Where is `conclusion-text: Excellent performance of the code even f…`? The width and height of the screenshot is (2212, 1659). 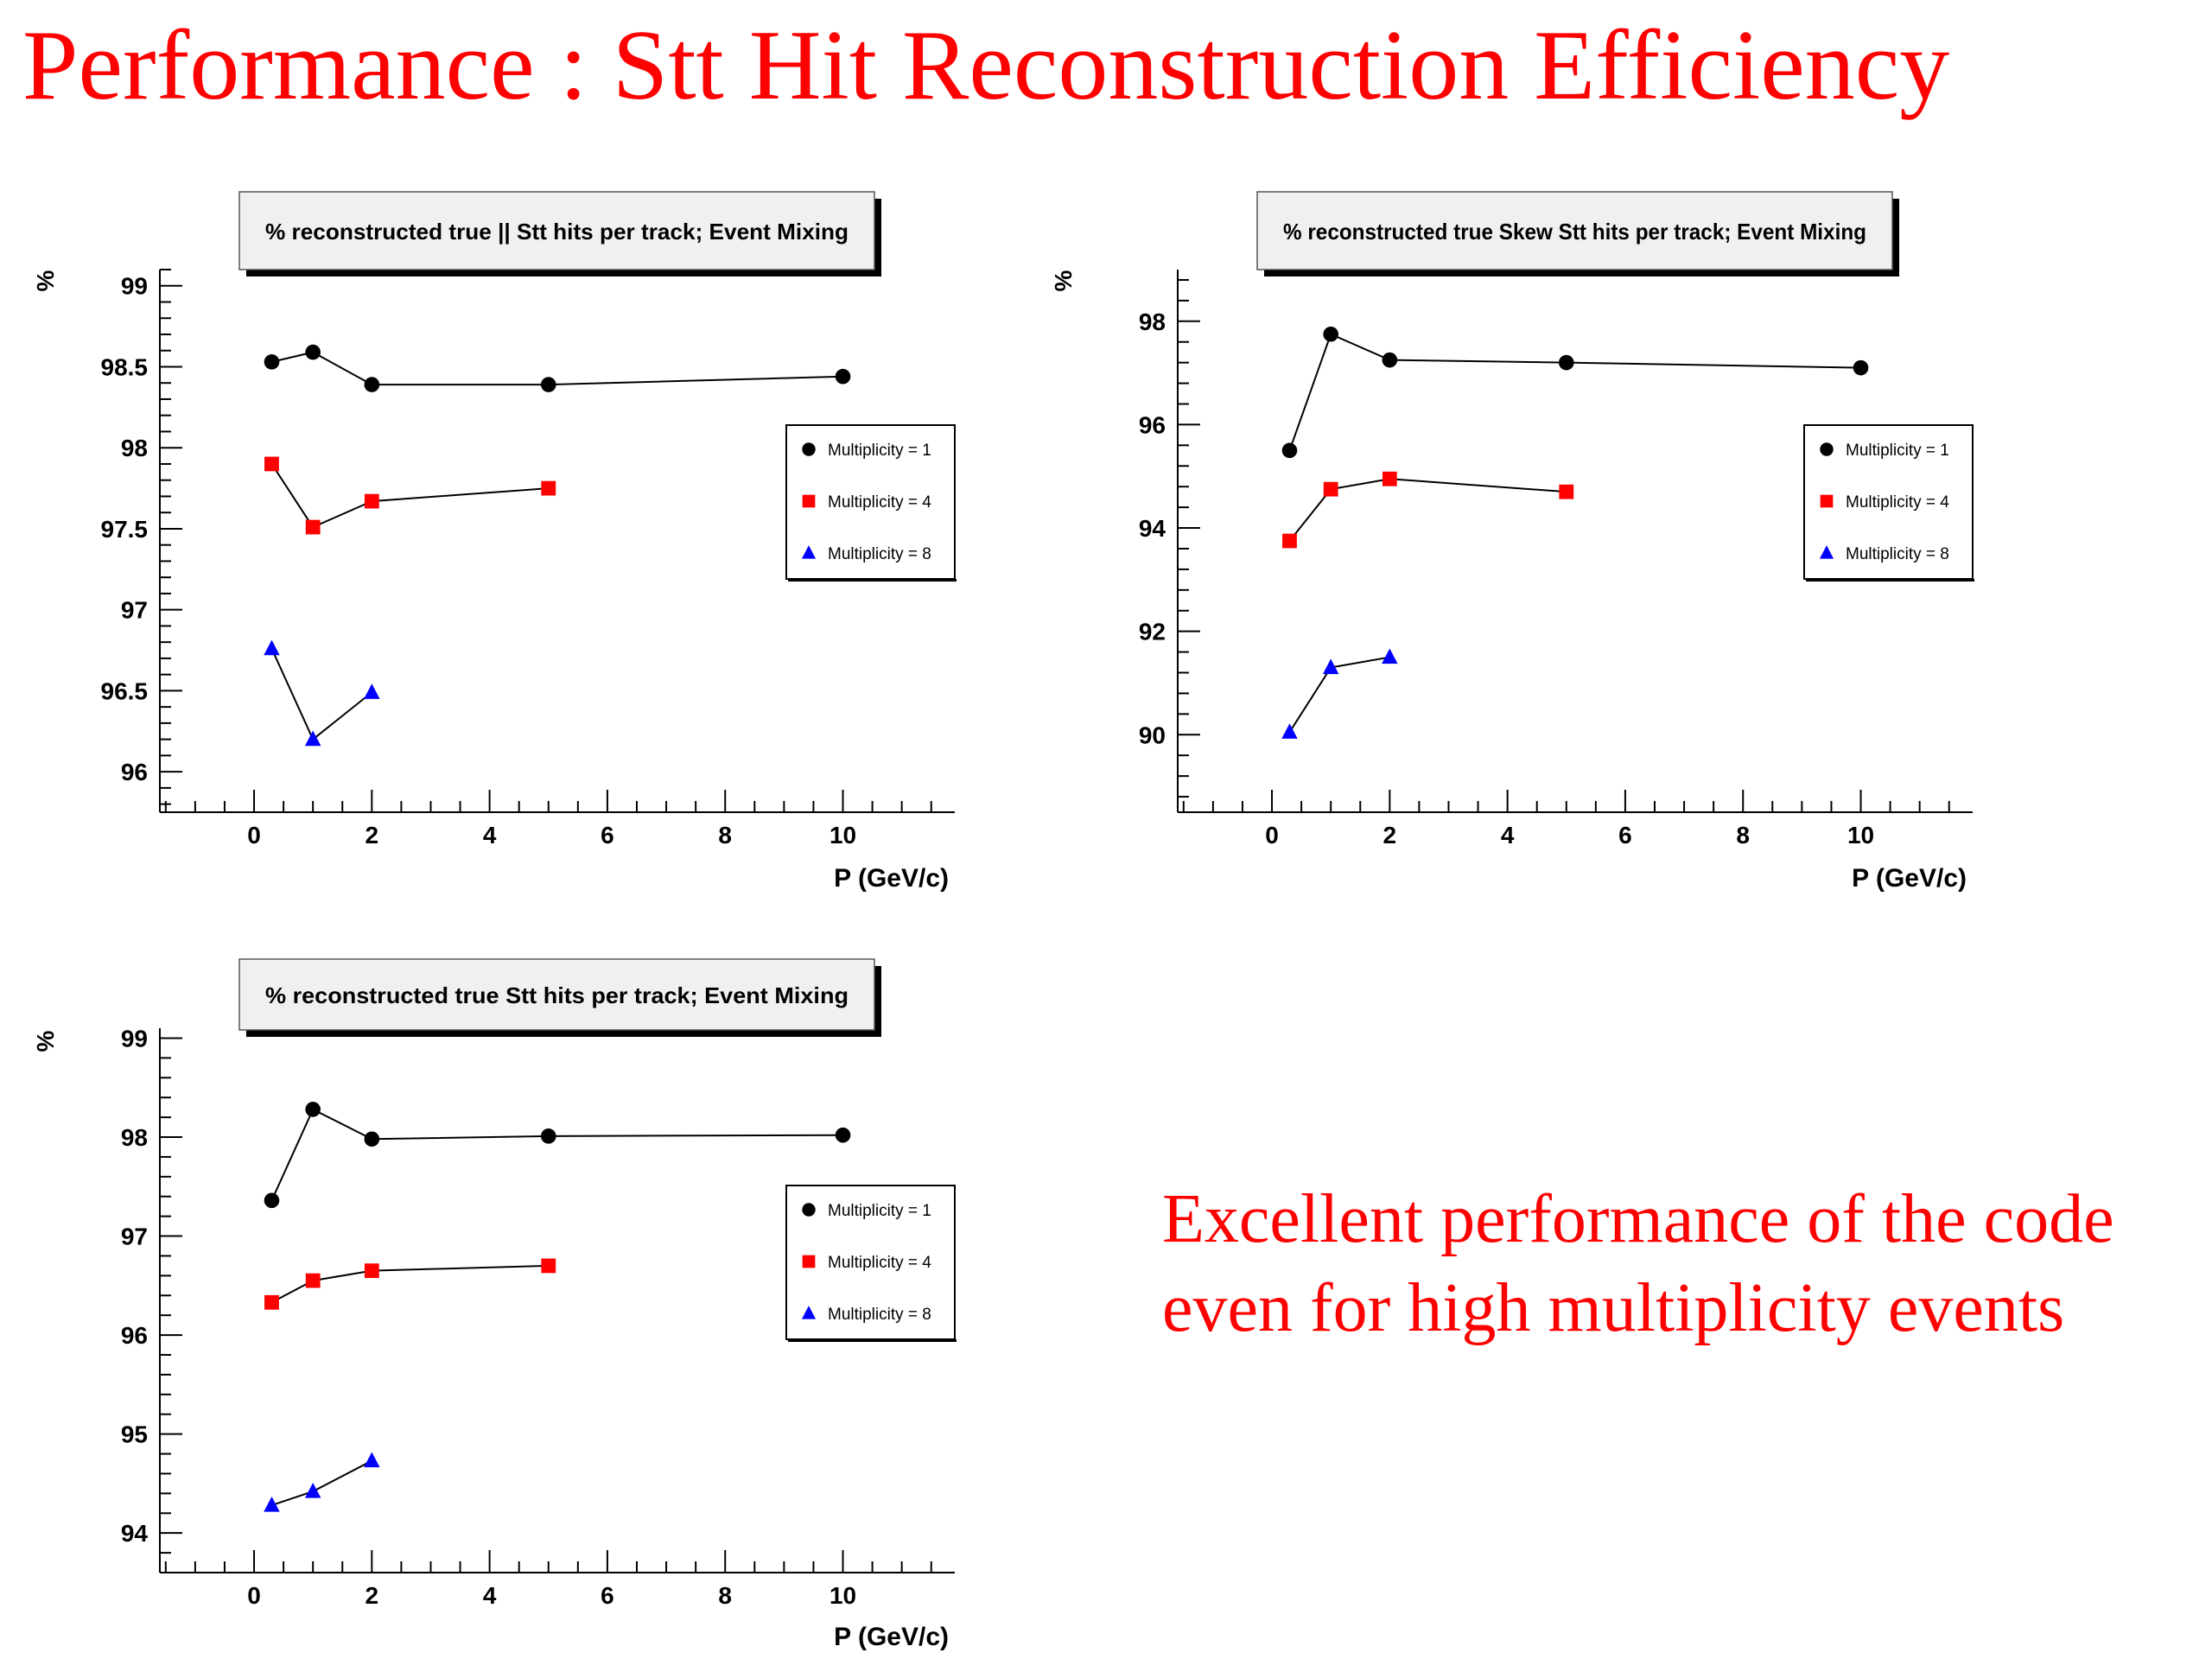 conclusion-text: Excellent performance of the code even f… is located at coordinates (1638, 1263).